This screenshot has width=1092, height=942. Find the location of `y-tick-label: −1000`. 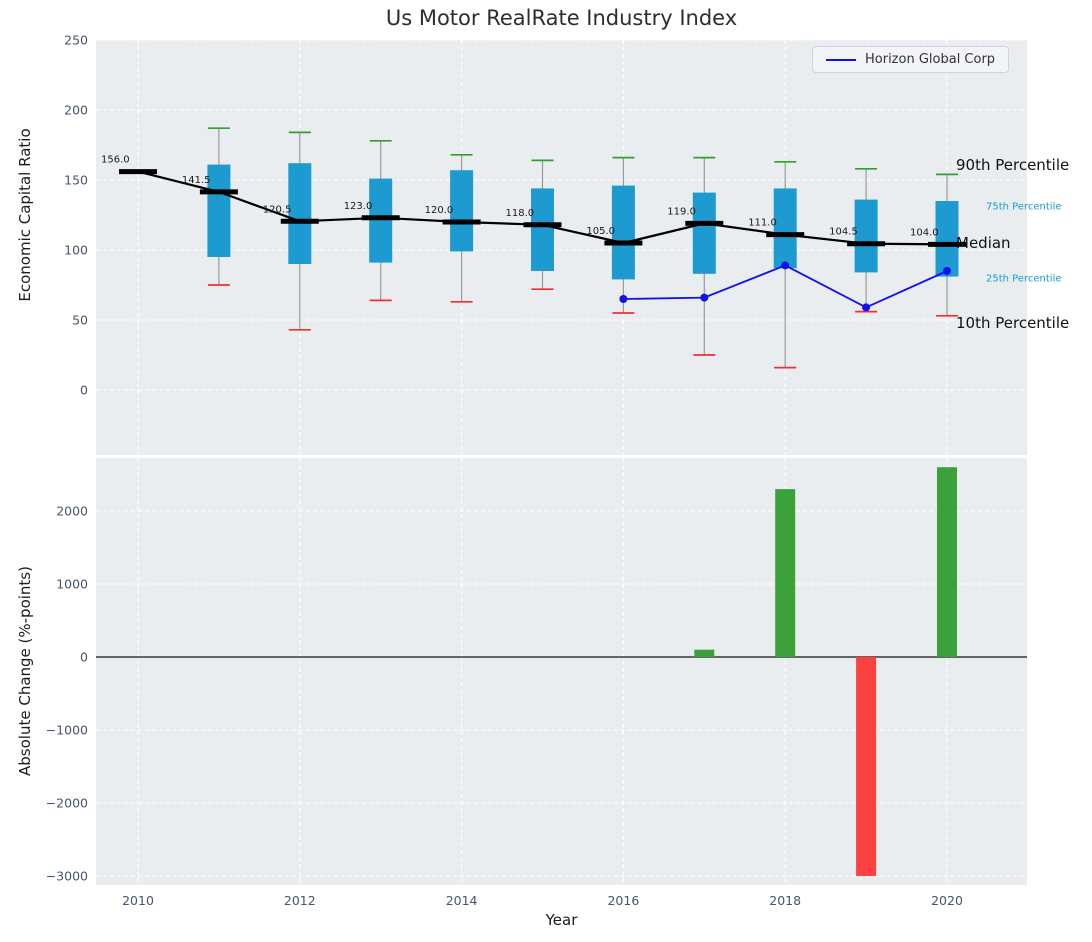

y-tick-label: −1000 is located at coordinates (67, 730).